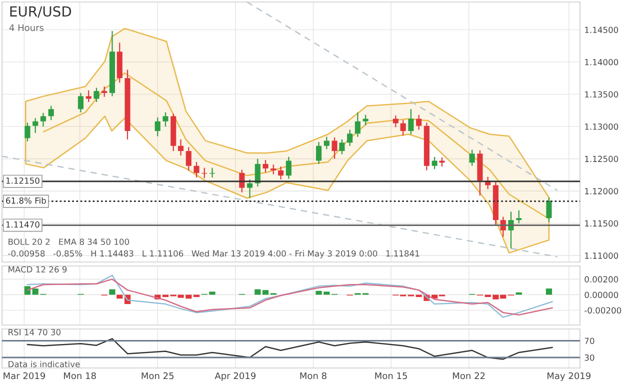  I want to click on y-tick-label: 1.11000, so click(601, 255).